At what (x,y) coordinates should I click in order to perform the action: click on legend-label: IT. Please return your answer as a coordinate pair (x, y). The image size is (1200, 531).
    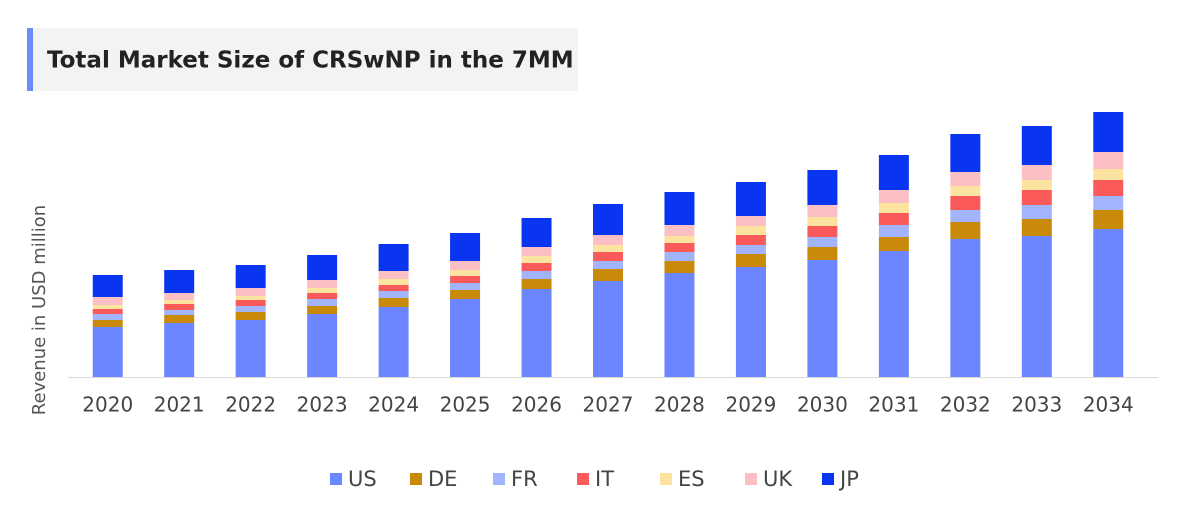
    Looking at the image, I should click on (604, 479).